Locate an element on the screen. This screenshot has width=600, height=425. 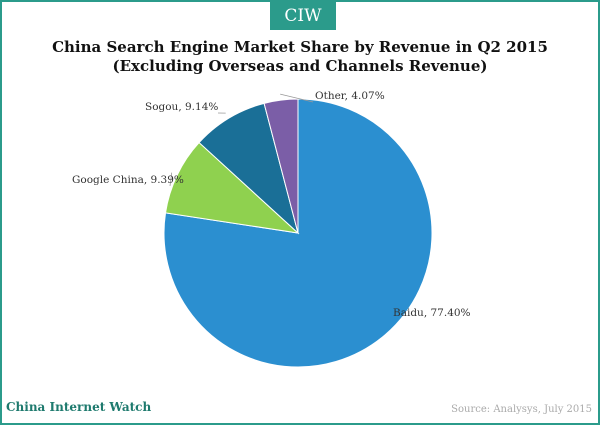
slice-label-baidu: Baidu, 77.40% is located at coordinates (432, 313).